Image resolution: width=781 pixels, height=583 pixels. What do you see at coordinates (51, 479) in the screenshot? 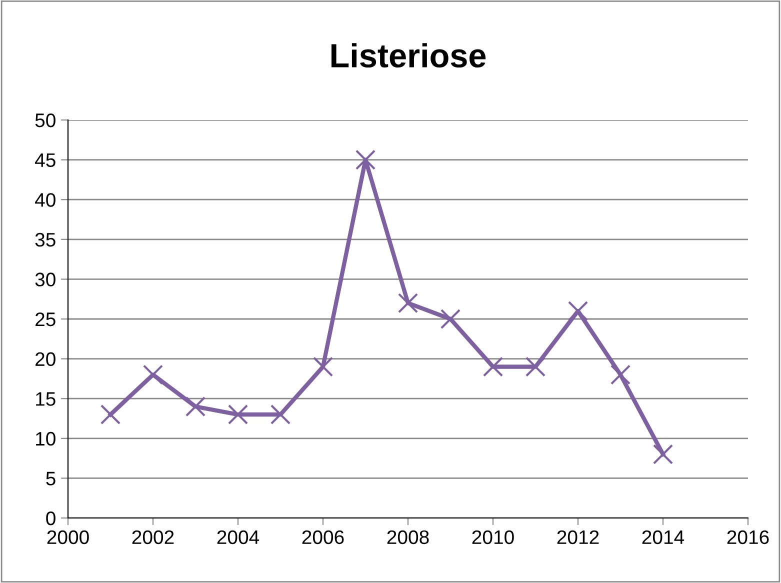
I see `y-tick-label: 5` at bounding box center [51, 479].